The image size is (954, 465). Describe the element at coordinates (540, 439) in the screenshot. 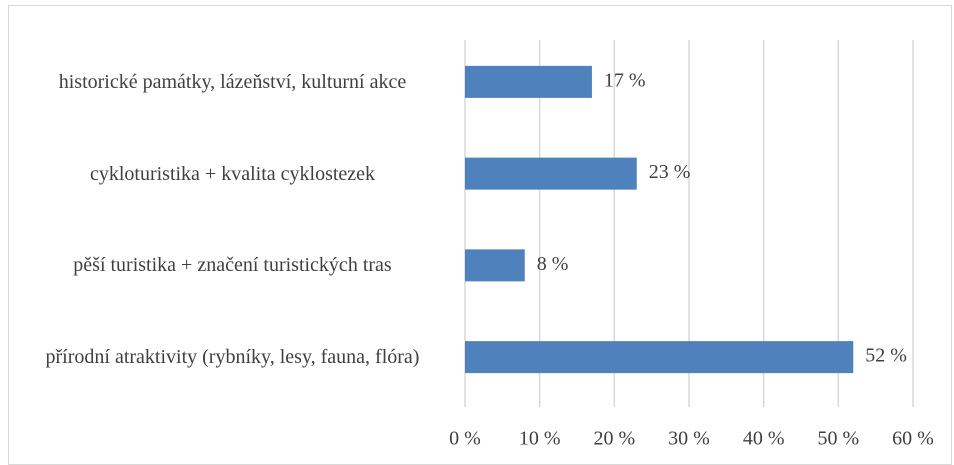

I see `x-tick-label: 10 %` at that location.